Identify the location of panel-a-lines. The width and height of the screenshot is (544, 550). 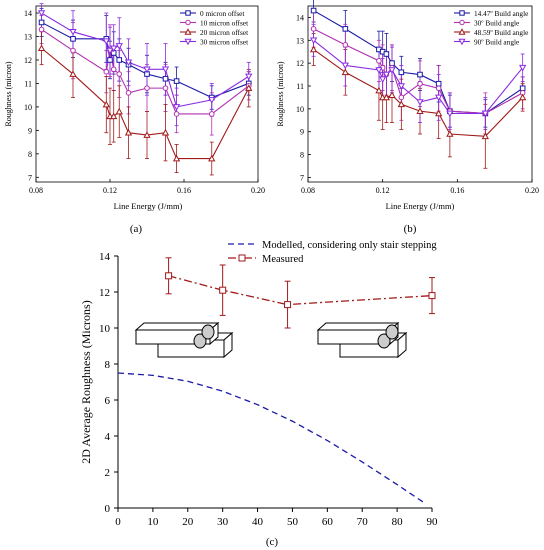
(145, 86).